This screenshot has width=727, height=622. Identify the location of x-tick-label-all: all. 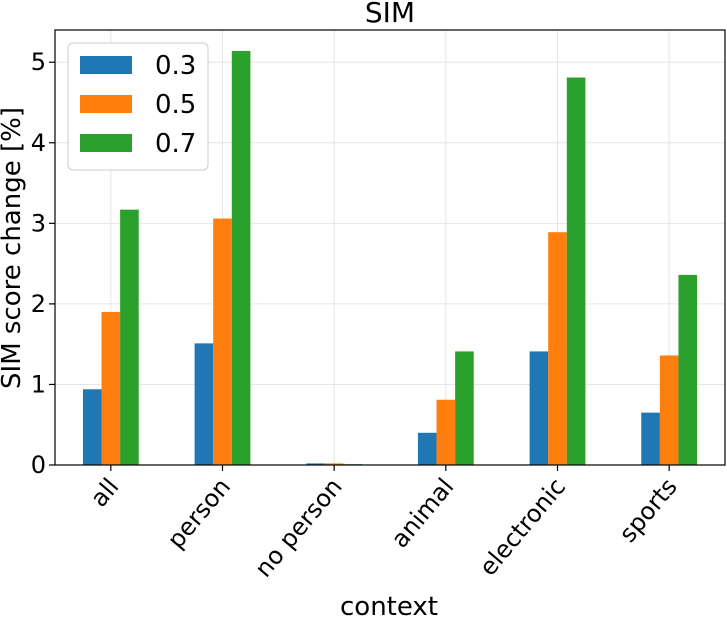
(104, 492).